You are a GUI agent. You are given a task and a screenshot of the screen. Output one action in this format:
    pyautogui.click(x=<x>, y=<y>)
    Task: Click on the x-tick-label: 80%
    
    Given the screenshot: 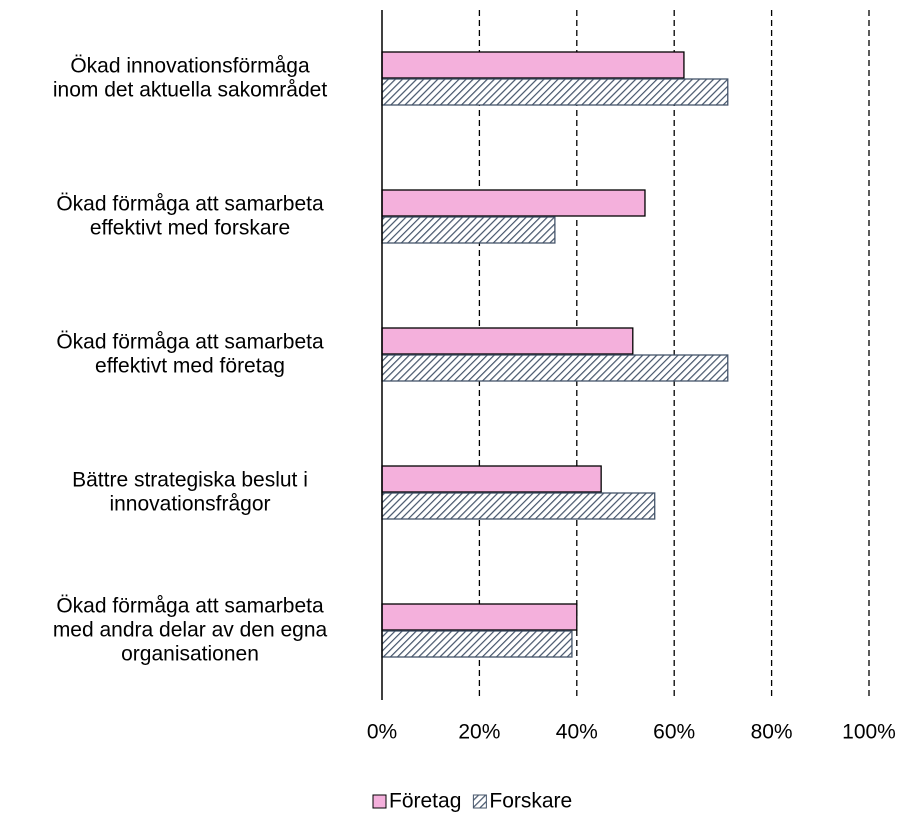 What is the action you would take?
    pyautogui.click(x=772, y=732)
    